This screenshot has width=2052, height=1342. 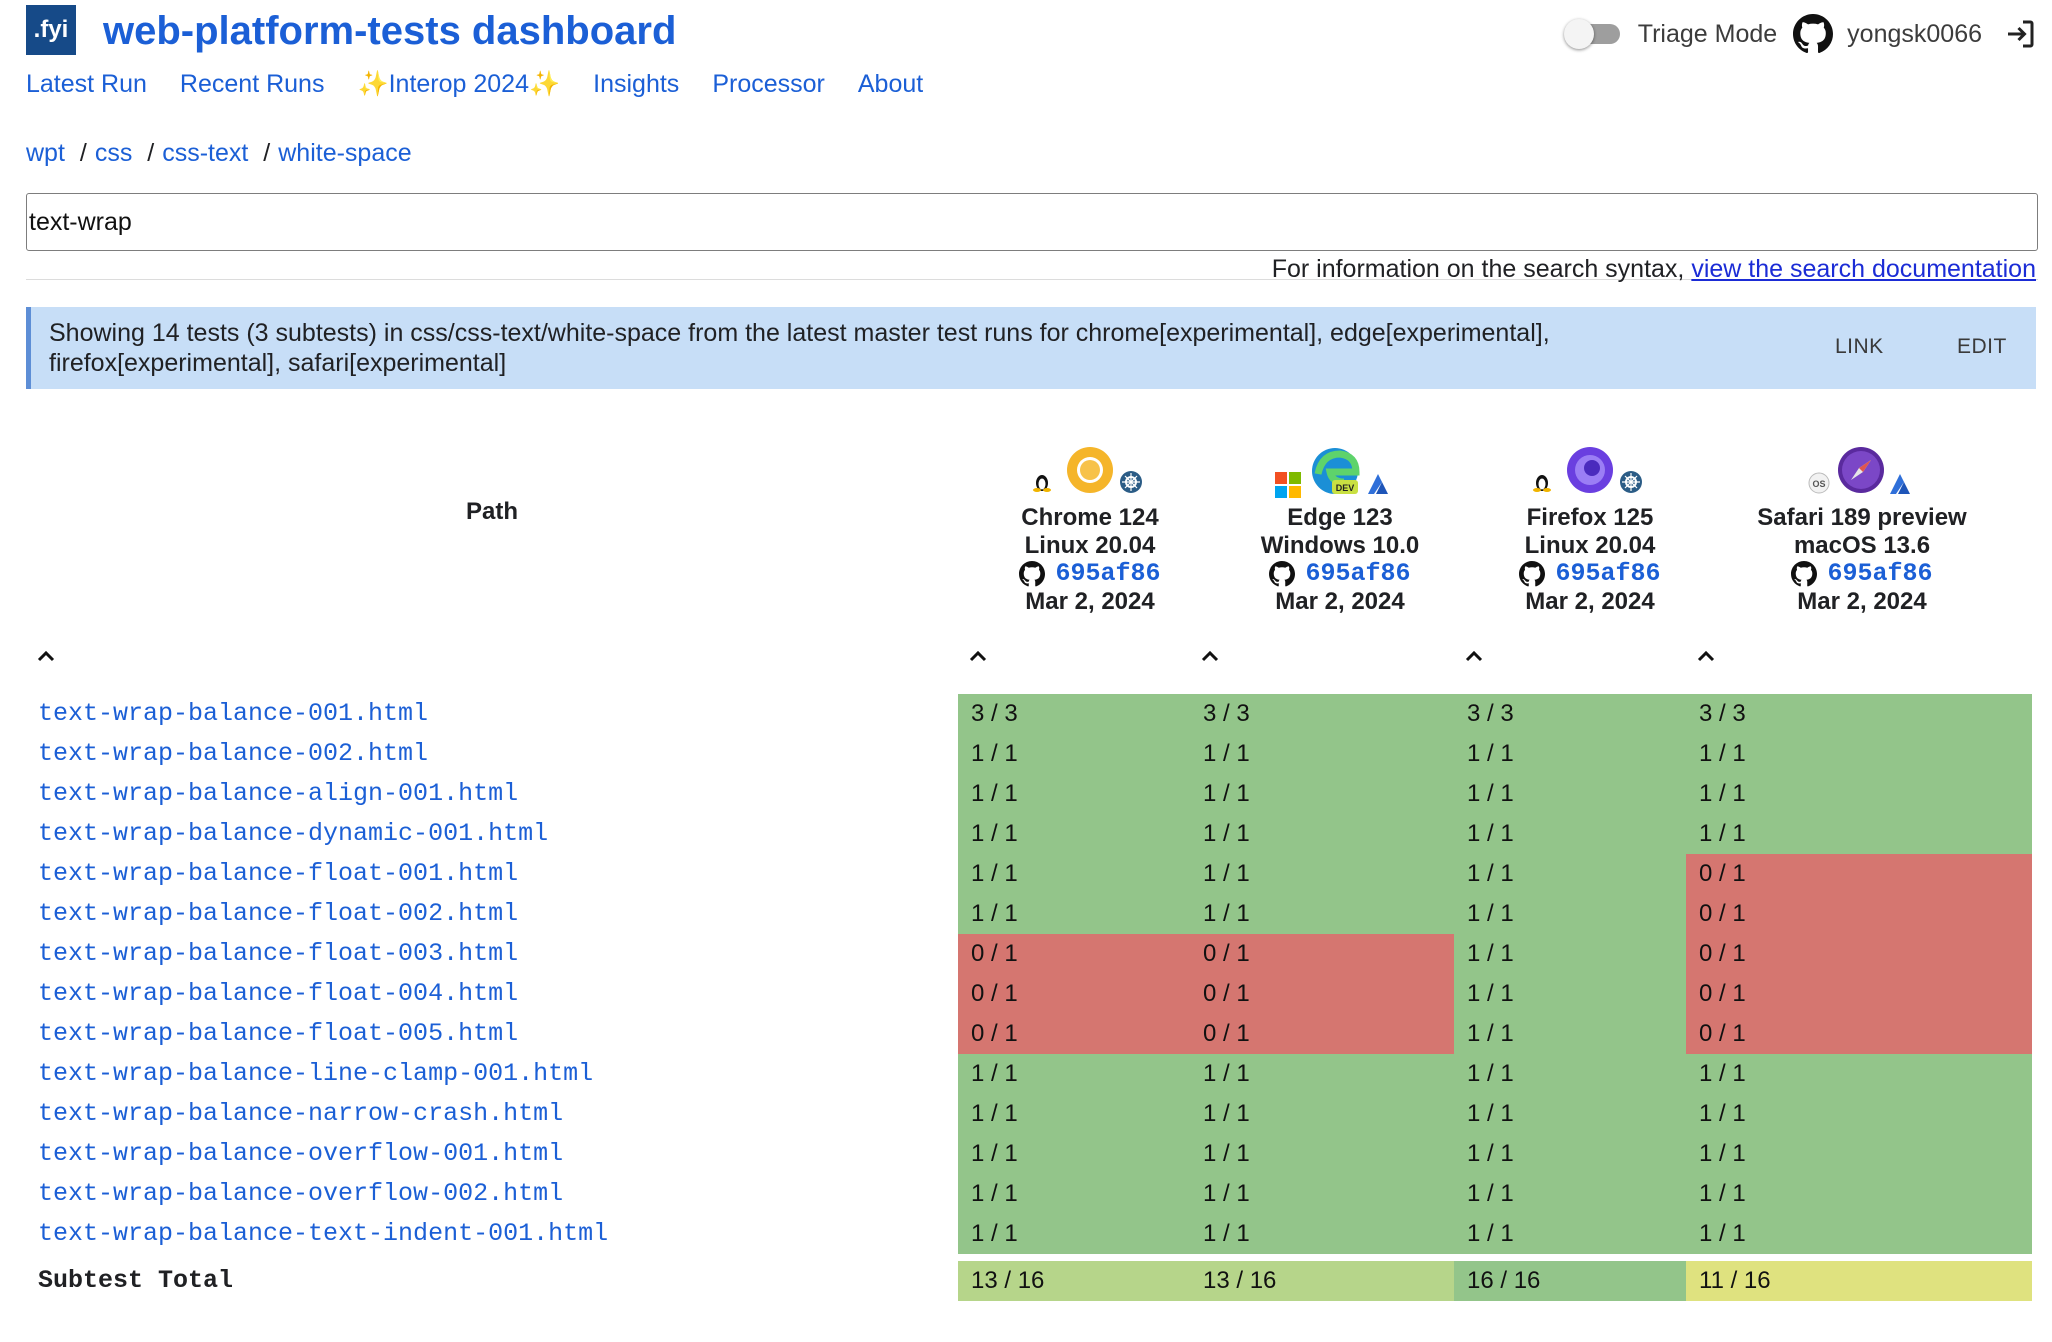 I want to click on sort-firefox-icon, so click(x=1474, y=656).